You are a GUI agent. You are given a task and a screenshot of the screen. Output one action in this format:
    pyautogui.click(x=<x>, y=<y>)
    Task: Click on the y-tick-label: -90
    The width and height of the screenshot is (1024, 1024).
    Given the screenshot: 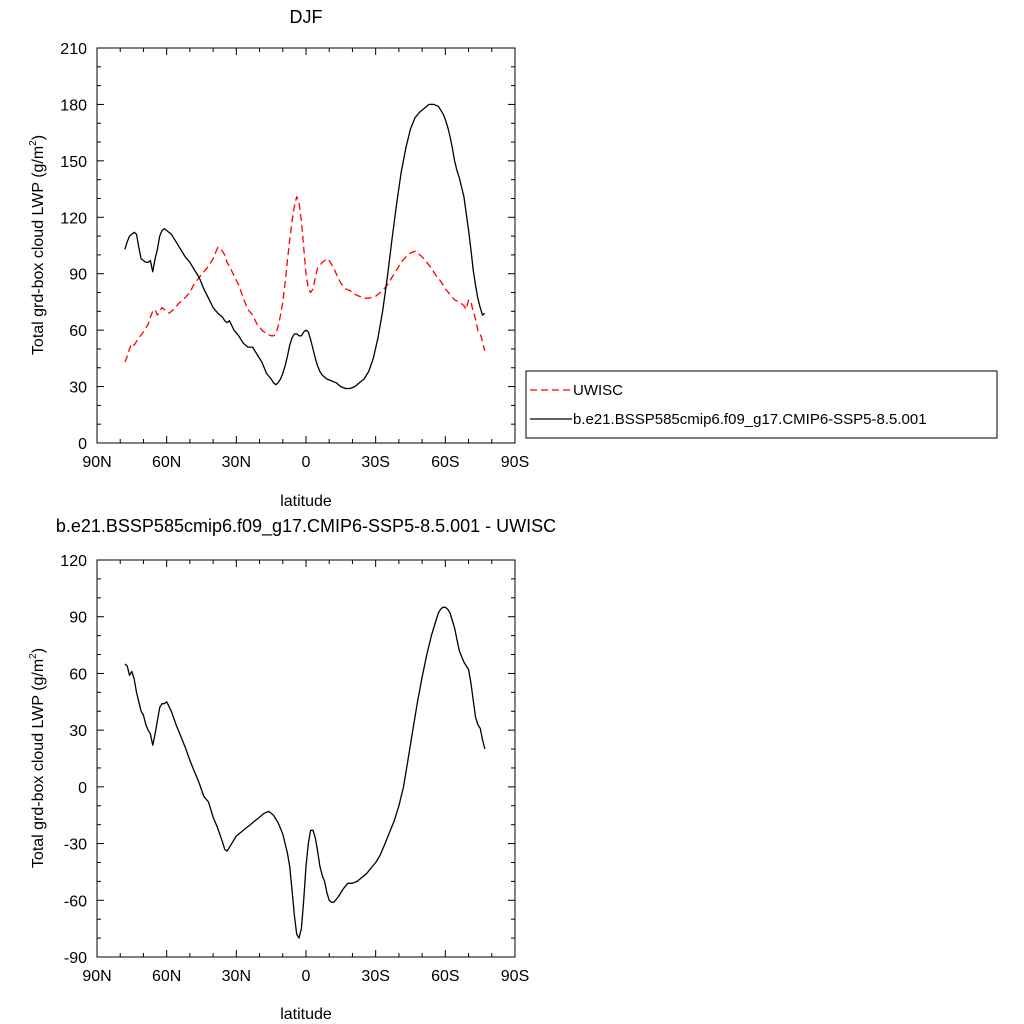 What is the action you would take?
    pyautogui.click(x=75, y=958)
    